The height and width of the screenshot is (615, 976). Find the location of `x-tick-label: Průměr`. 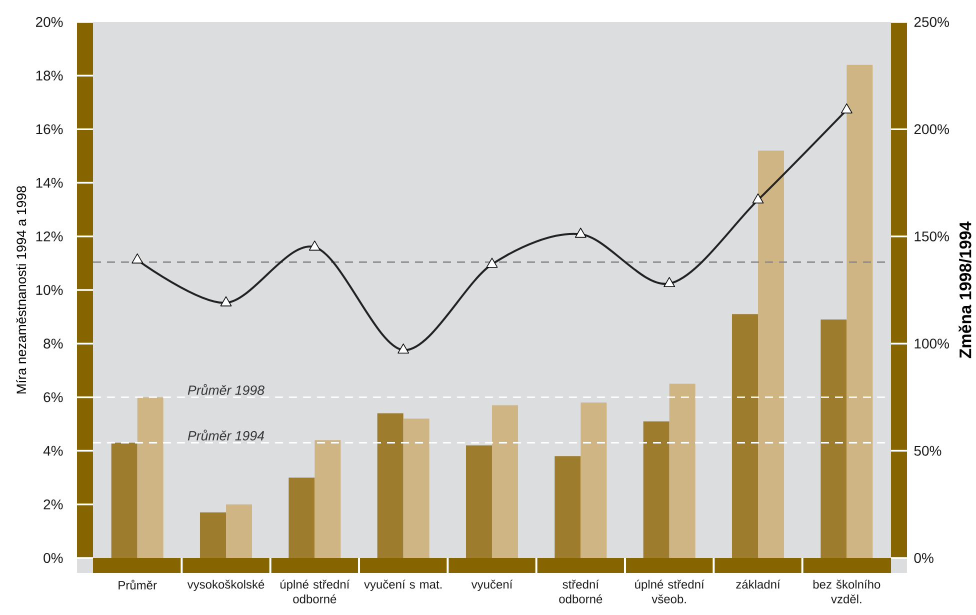

x-tick-label: Průměr is located at coordinates (137, 585).